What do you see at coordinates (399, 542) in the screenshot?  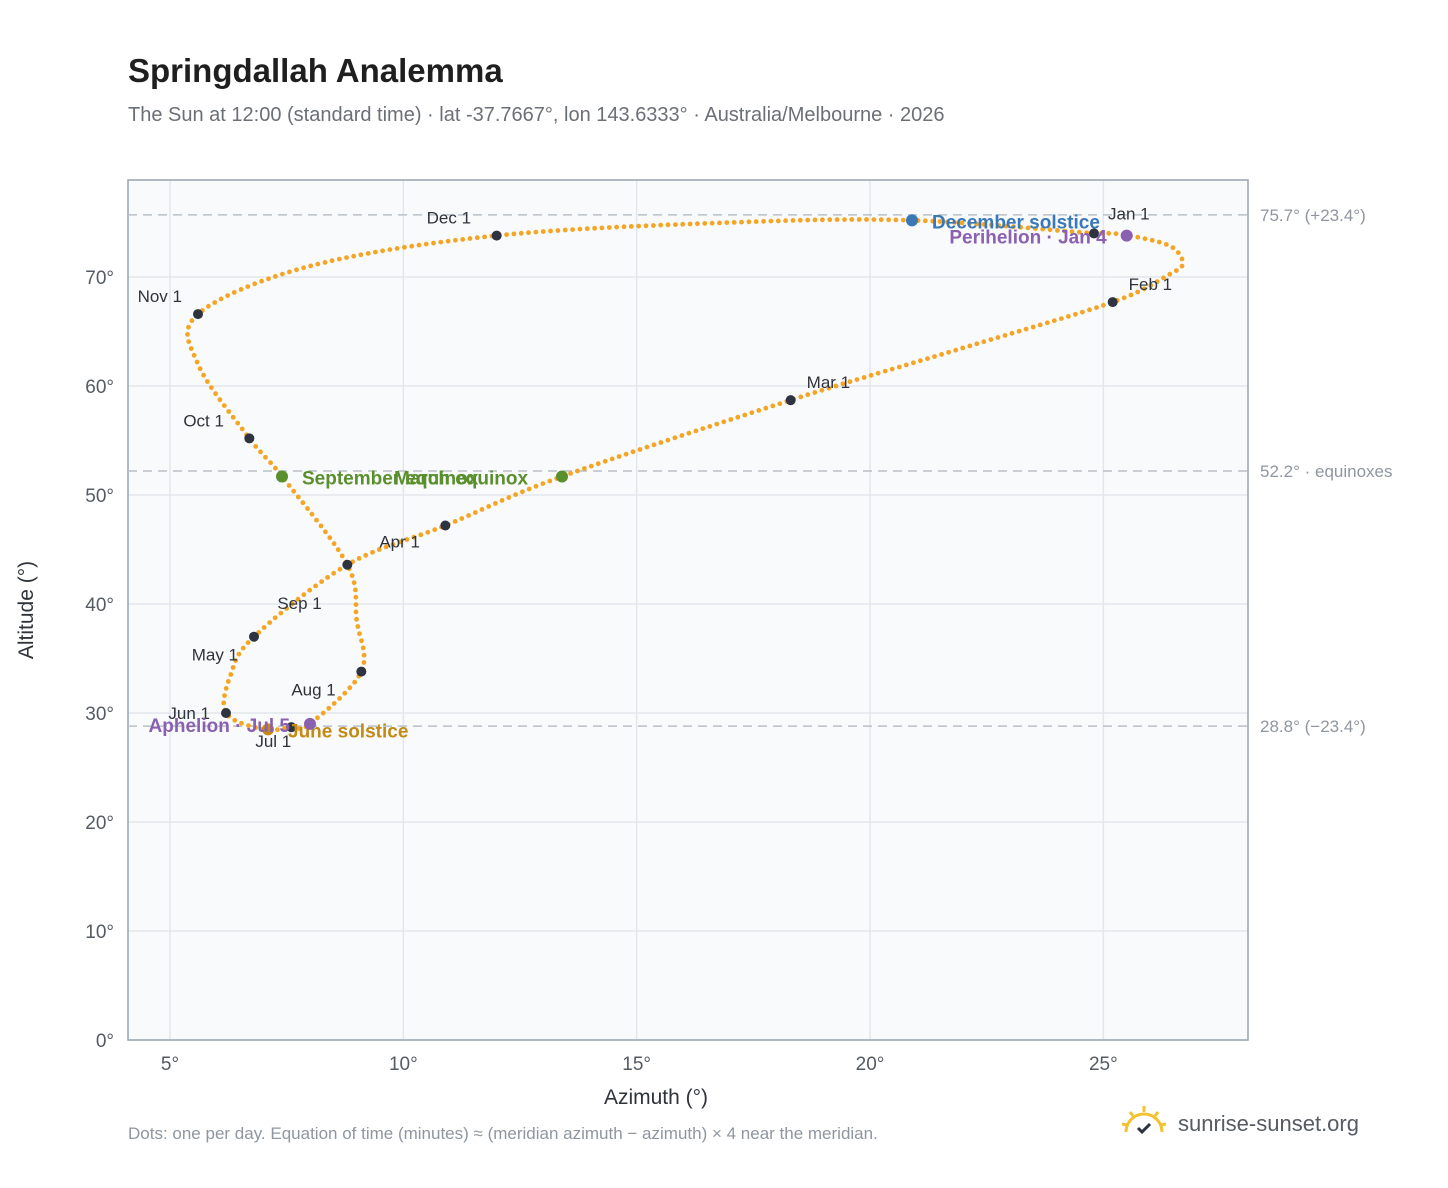 I see `month-label: Apr 1` at bounding box center [399, 542].